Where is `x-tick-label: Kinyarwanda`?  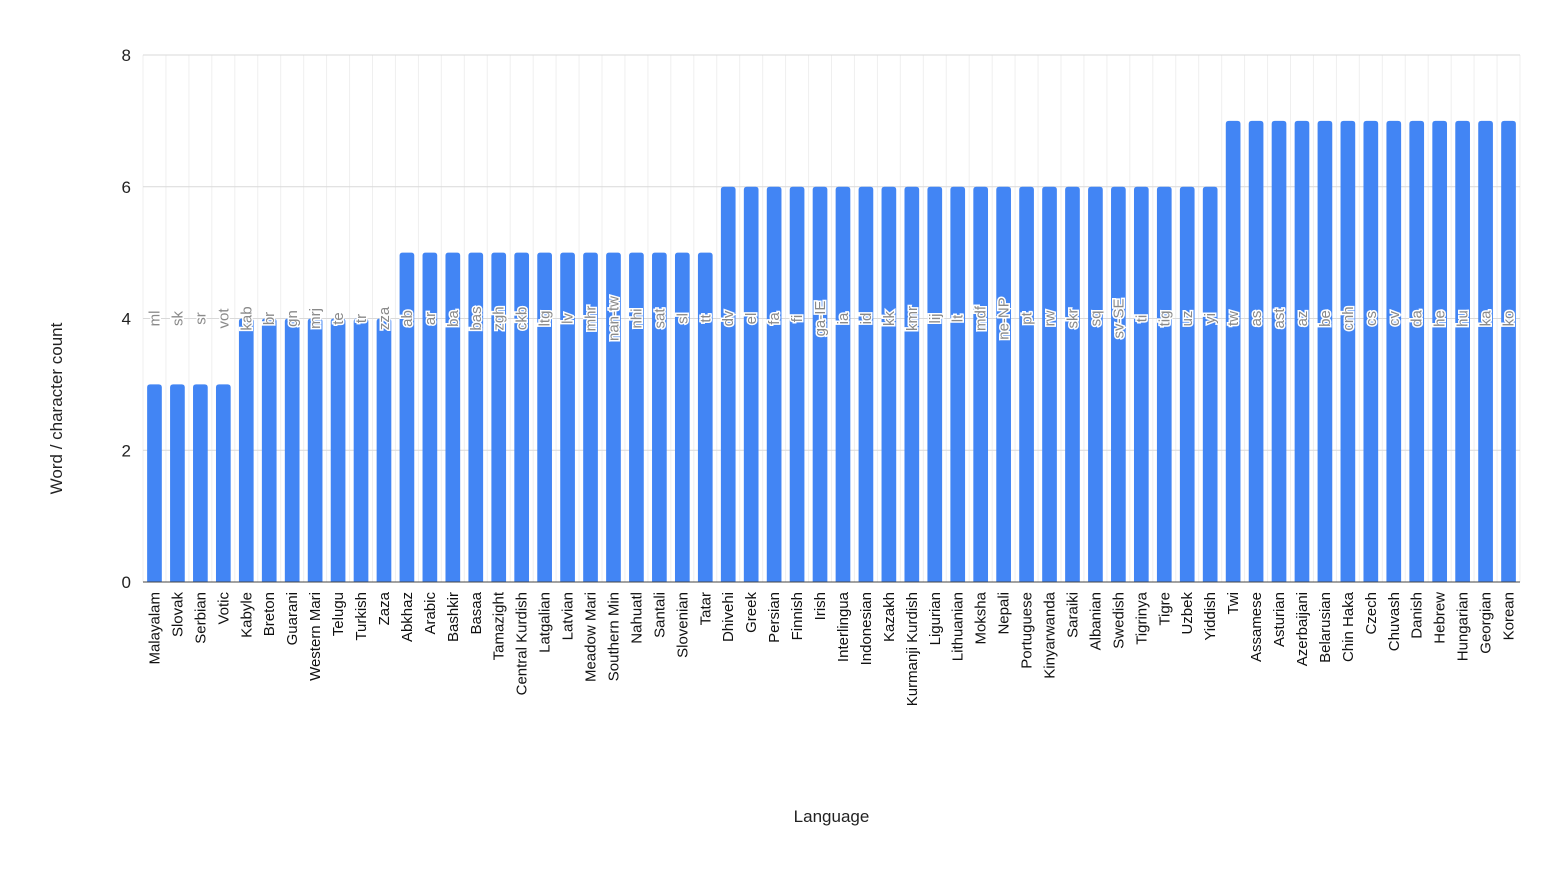
x-tick-label: Kinyarwanda is located at coordinates (1050, 634).